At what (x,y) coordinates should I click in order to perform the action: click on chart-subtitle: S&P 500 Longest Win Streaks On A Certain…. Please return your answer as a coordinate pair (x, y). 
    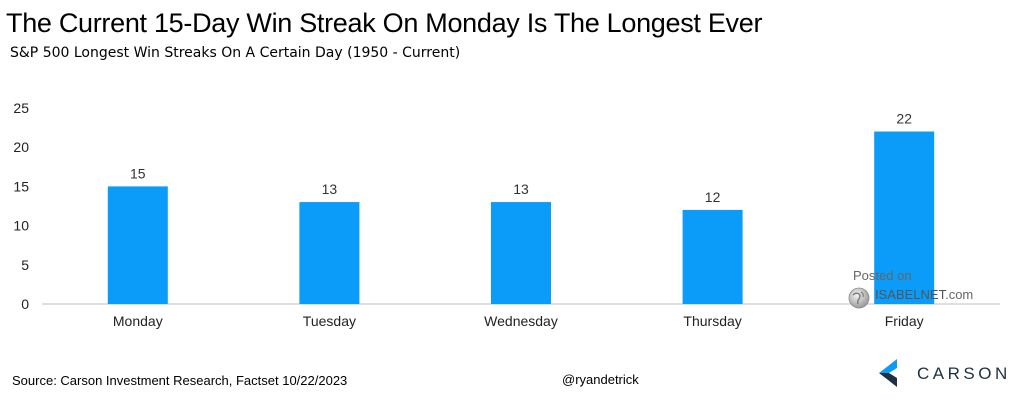
    Looking at the image, I should click on (235, 53).